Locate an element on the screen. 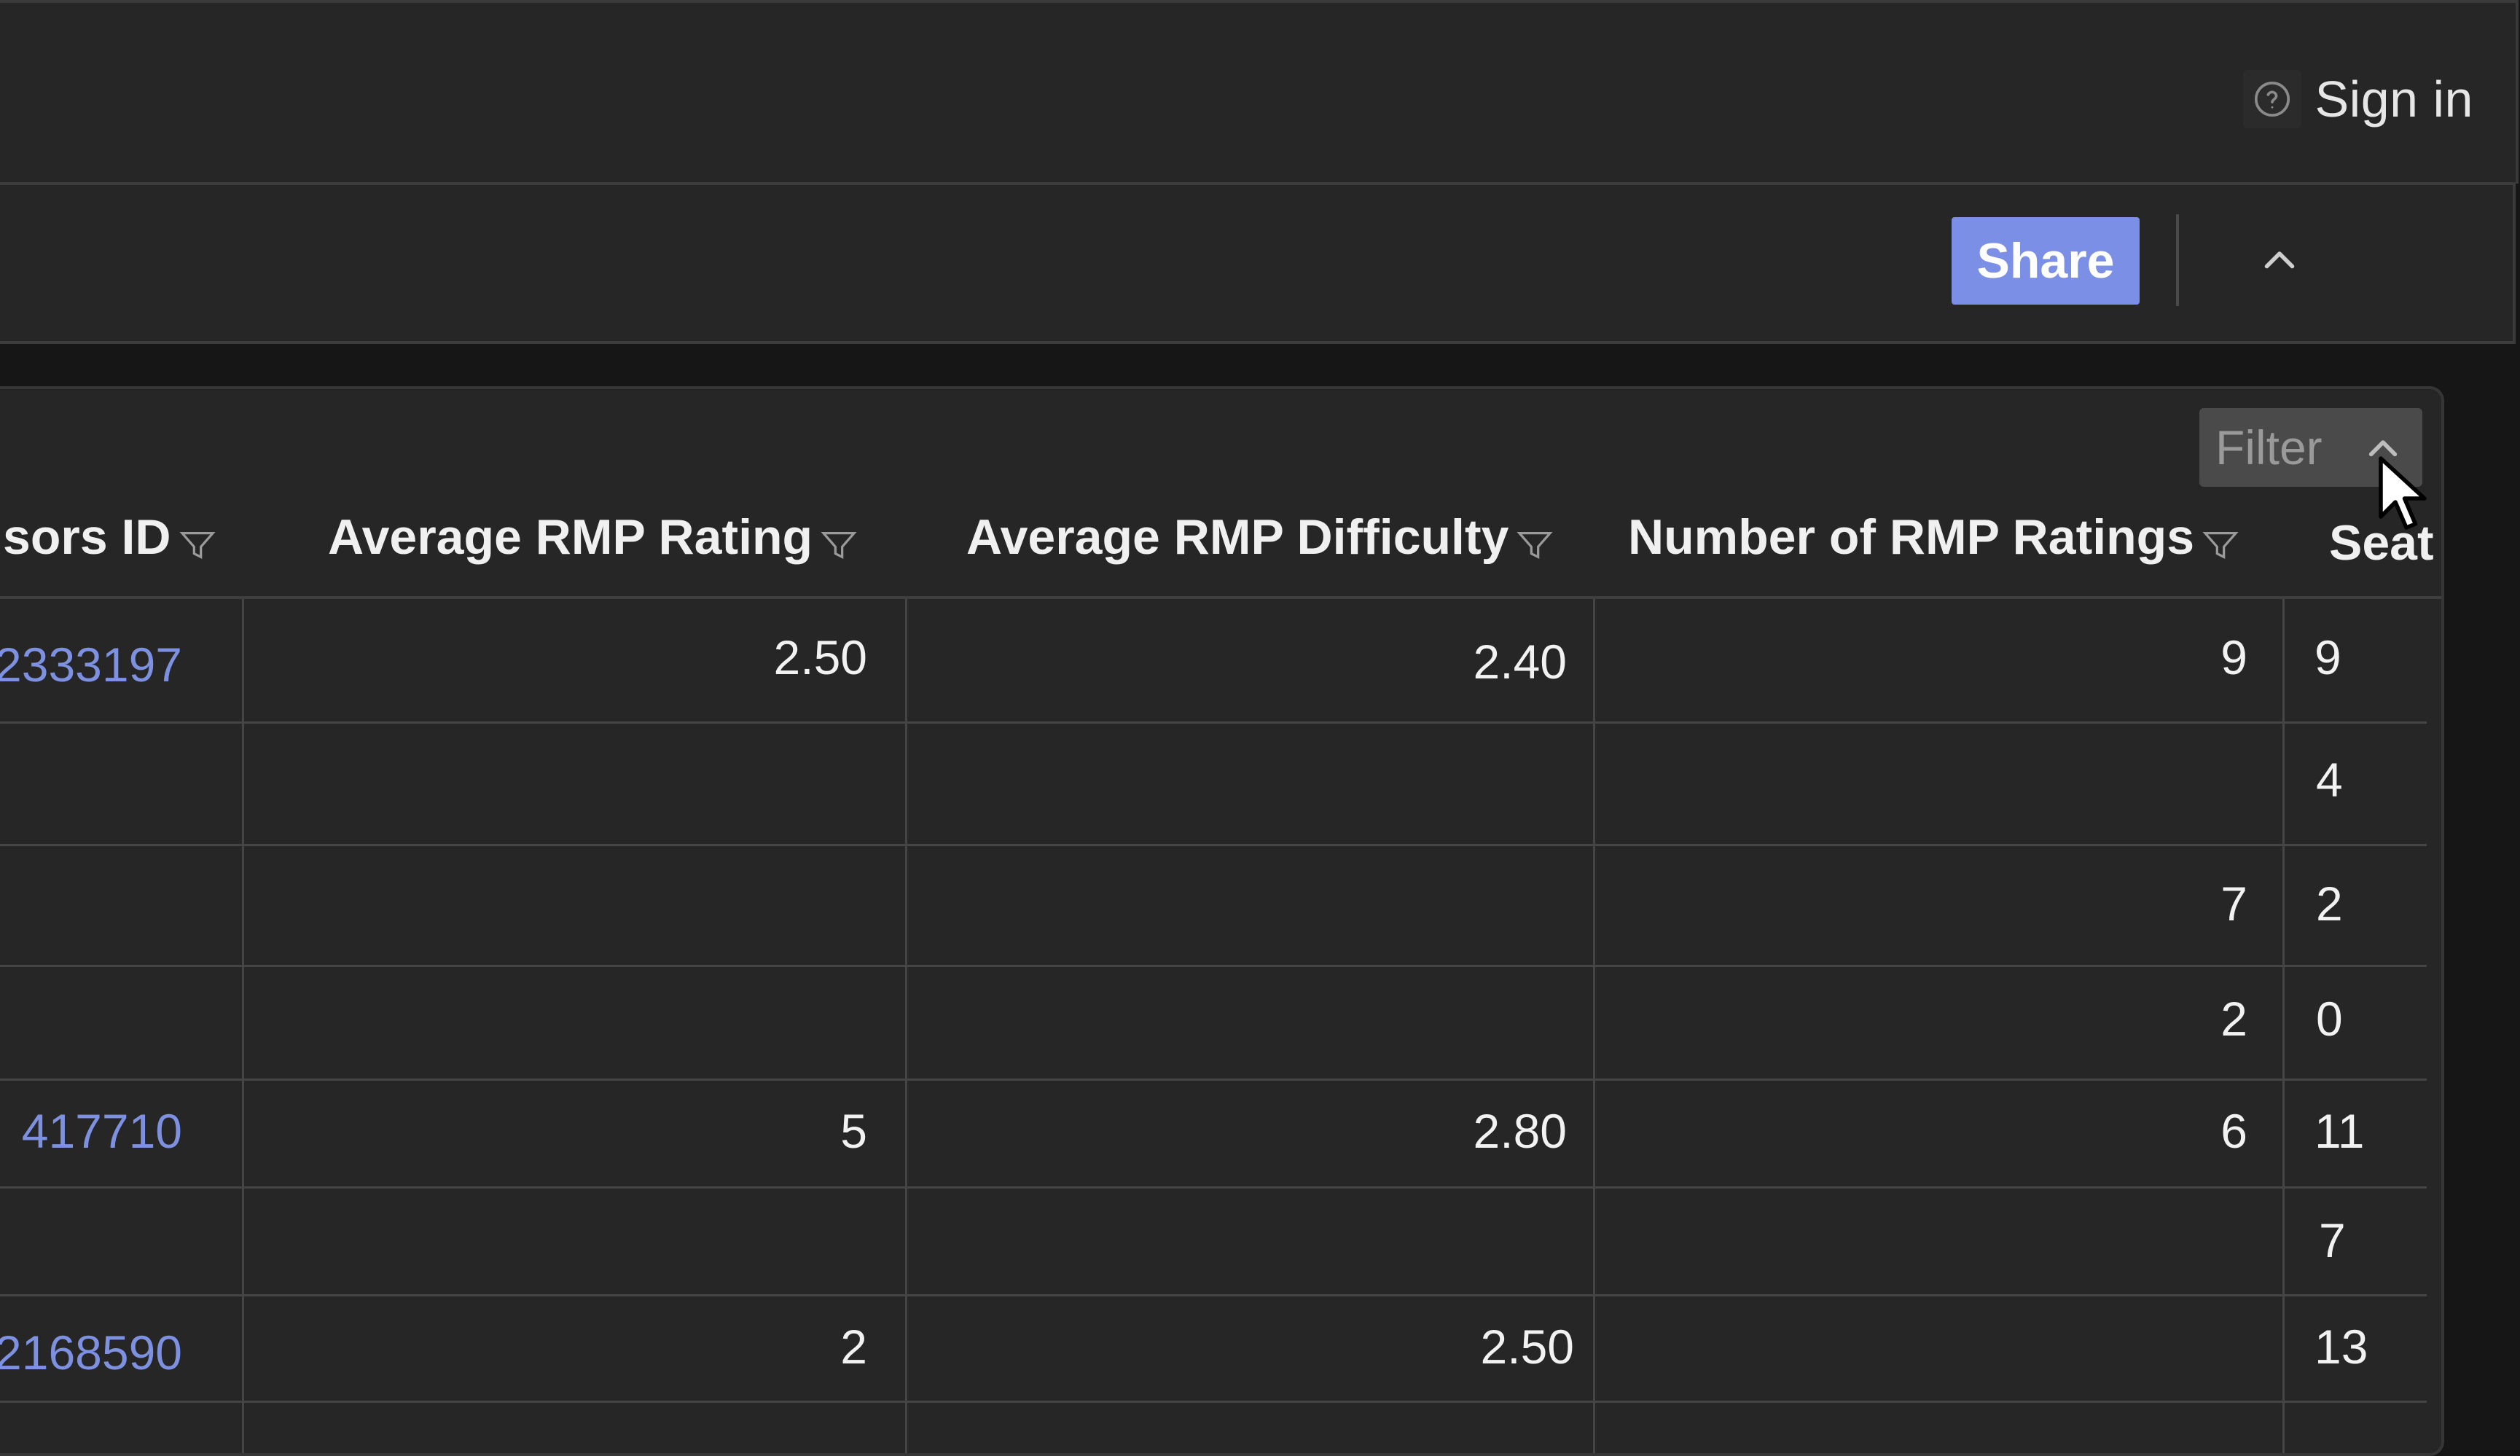 This screenshot has width=2520, height=1456. rating-cell: 2 is located at coordinates (853, 1347).